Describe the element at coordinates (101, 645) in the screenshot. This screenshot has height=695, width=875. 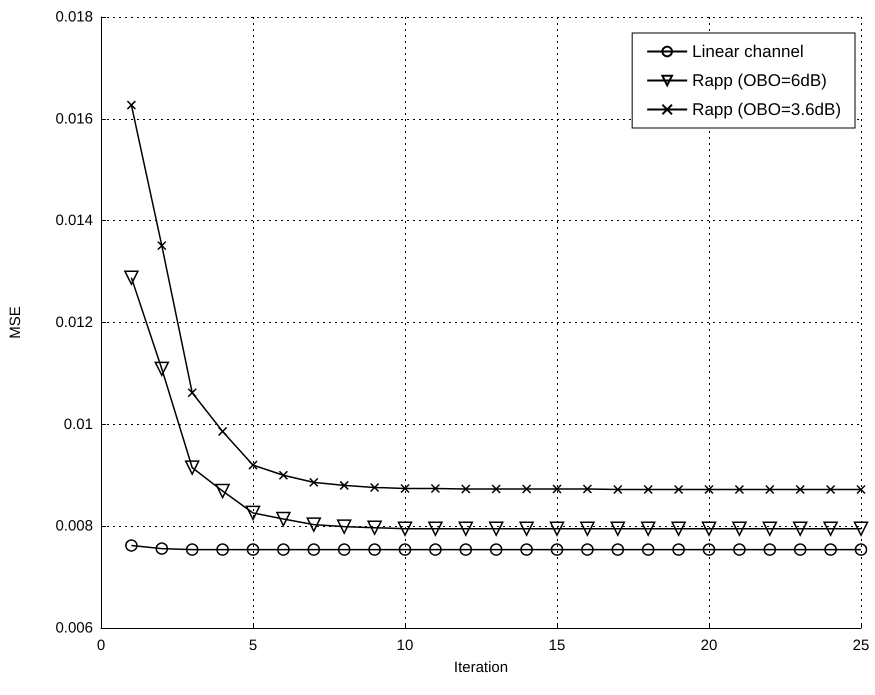
I see `x-tick-label: 0` at that location.